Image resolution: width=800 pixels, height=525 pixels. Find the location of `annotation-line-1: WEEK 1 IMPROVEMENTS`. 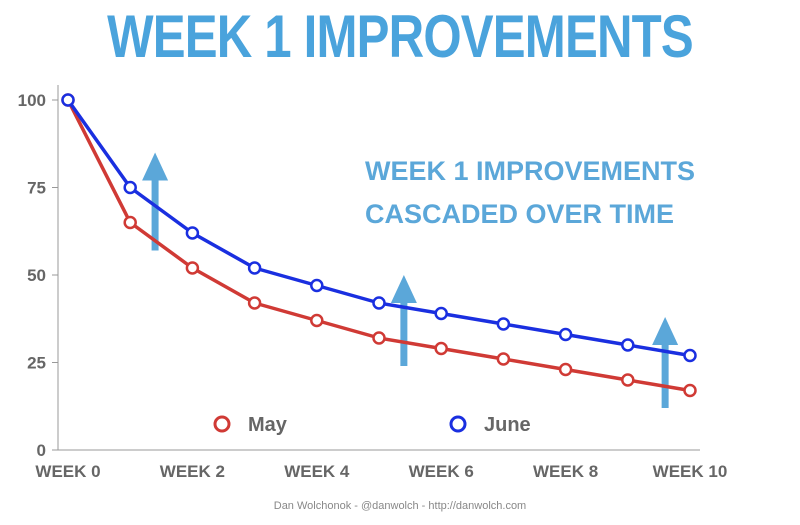

annotation-line-1: WEEK 1 IMPROVEMENTS is located at coordinates (530, 171).